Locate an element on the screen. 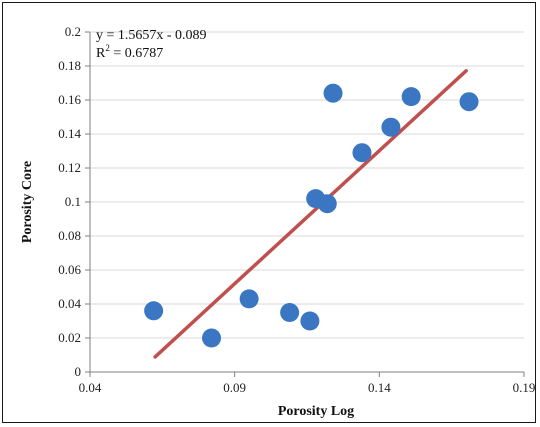 Image resolution: width=540 pixels, height=427 pixels. y-tick-label-0.16: 0.16 is located at coordinates (69, 99).